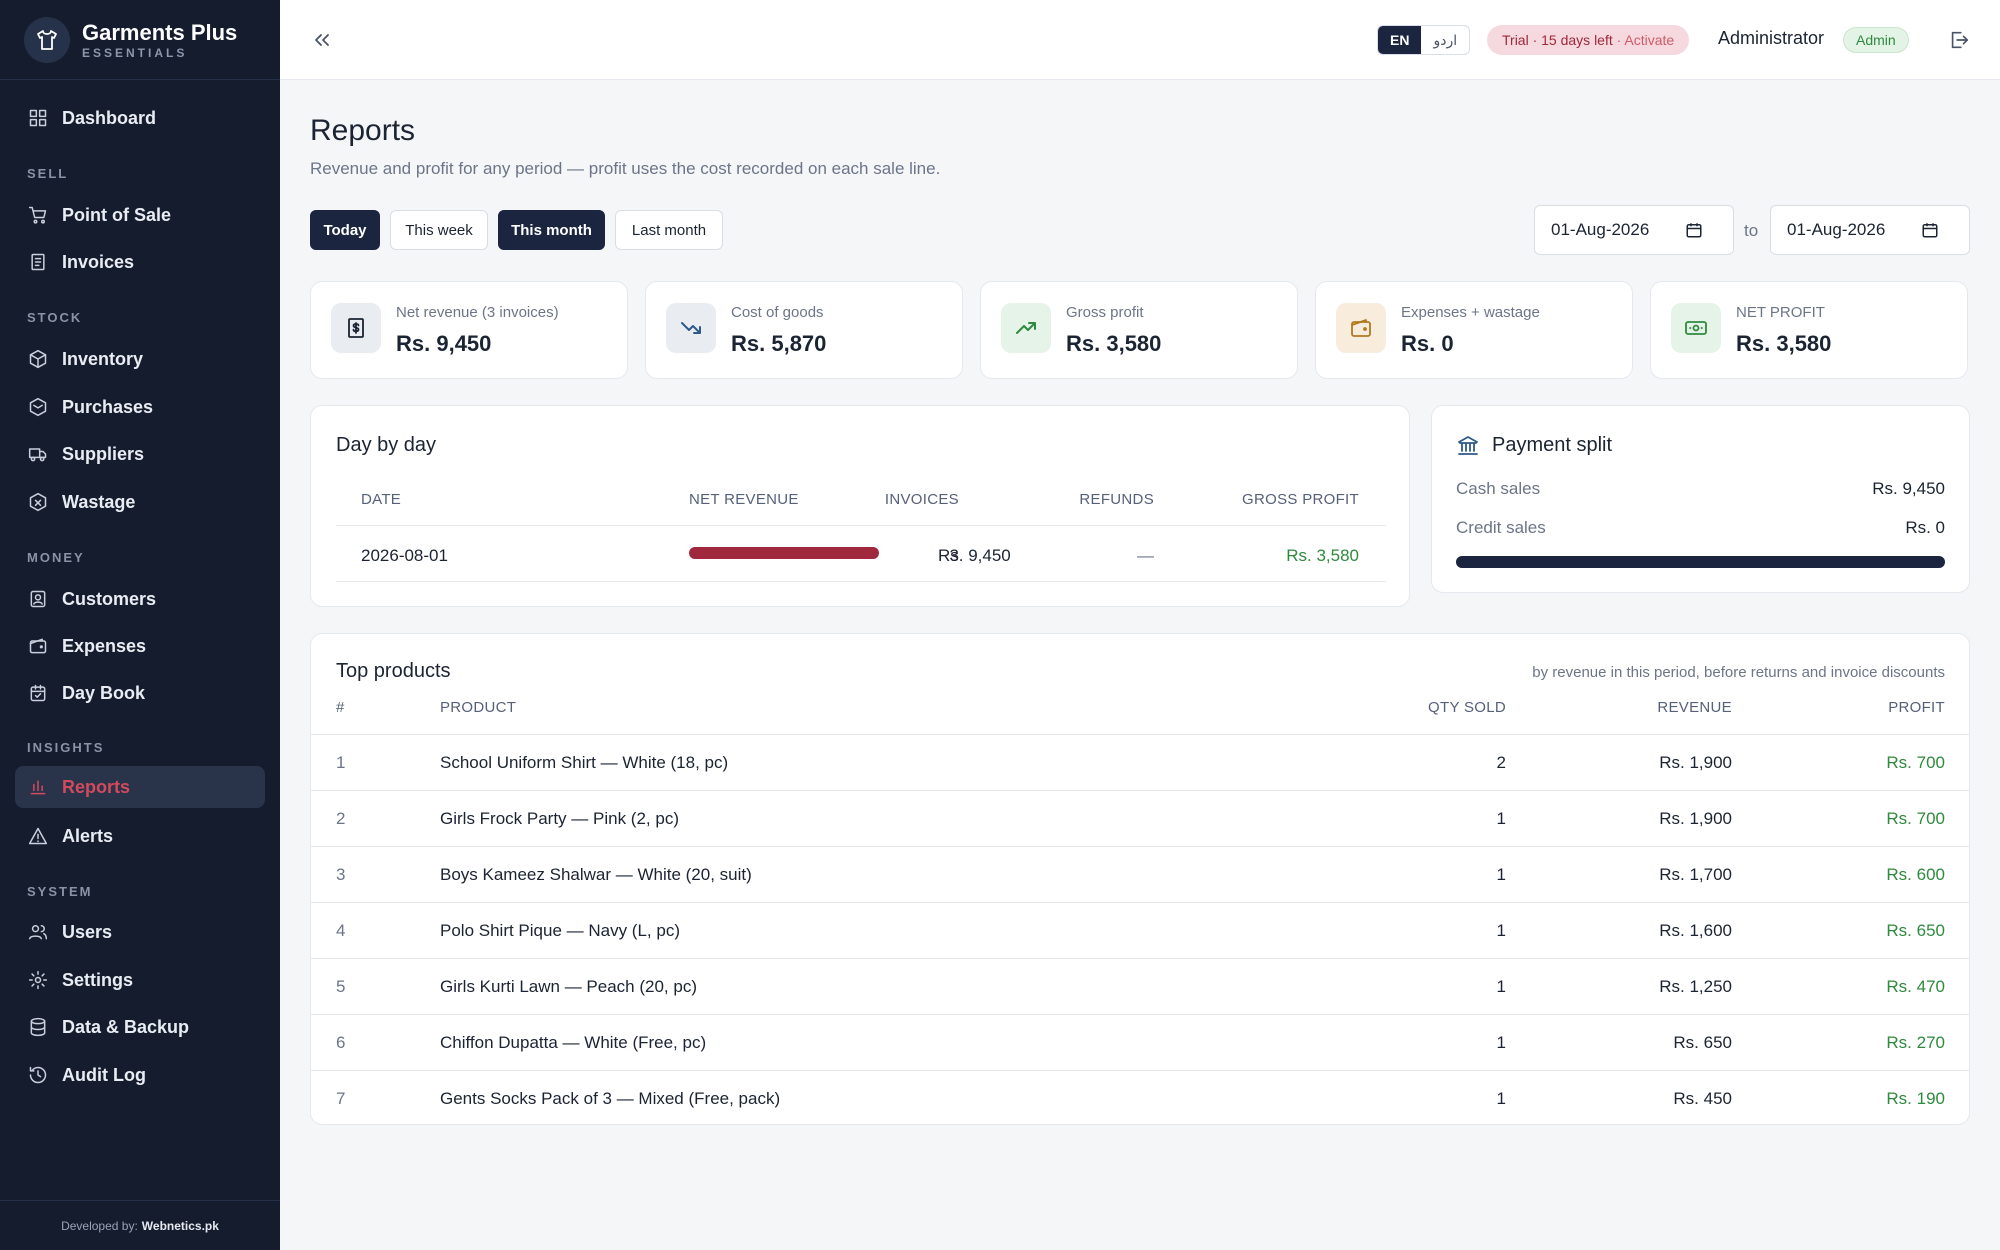  What do you see at coordinates (1600, 229) in the screenshot?
I see `date-from-value: 01-Aug-2026` at bounding box center [1600, 229].